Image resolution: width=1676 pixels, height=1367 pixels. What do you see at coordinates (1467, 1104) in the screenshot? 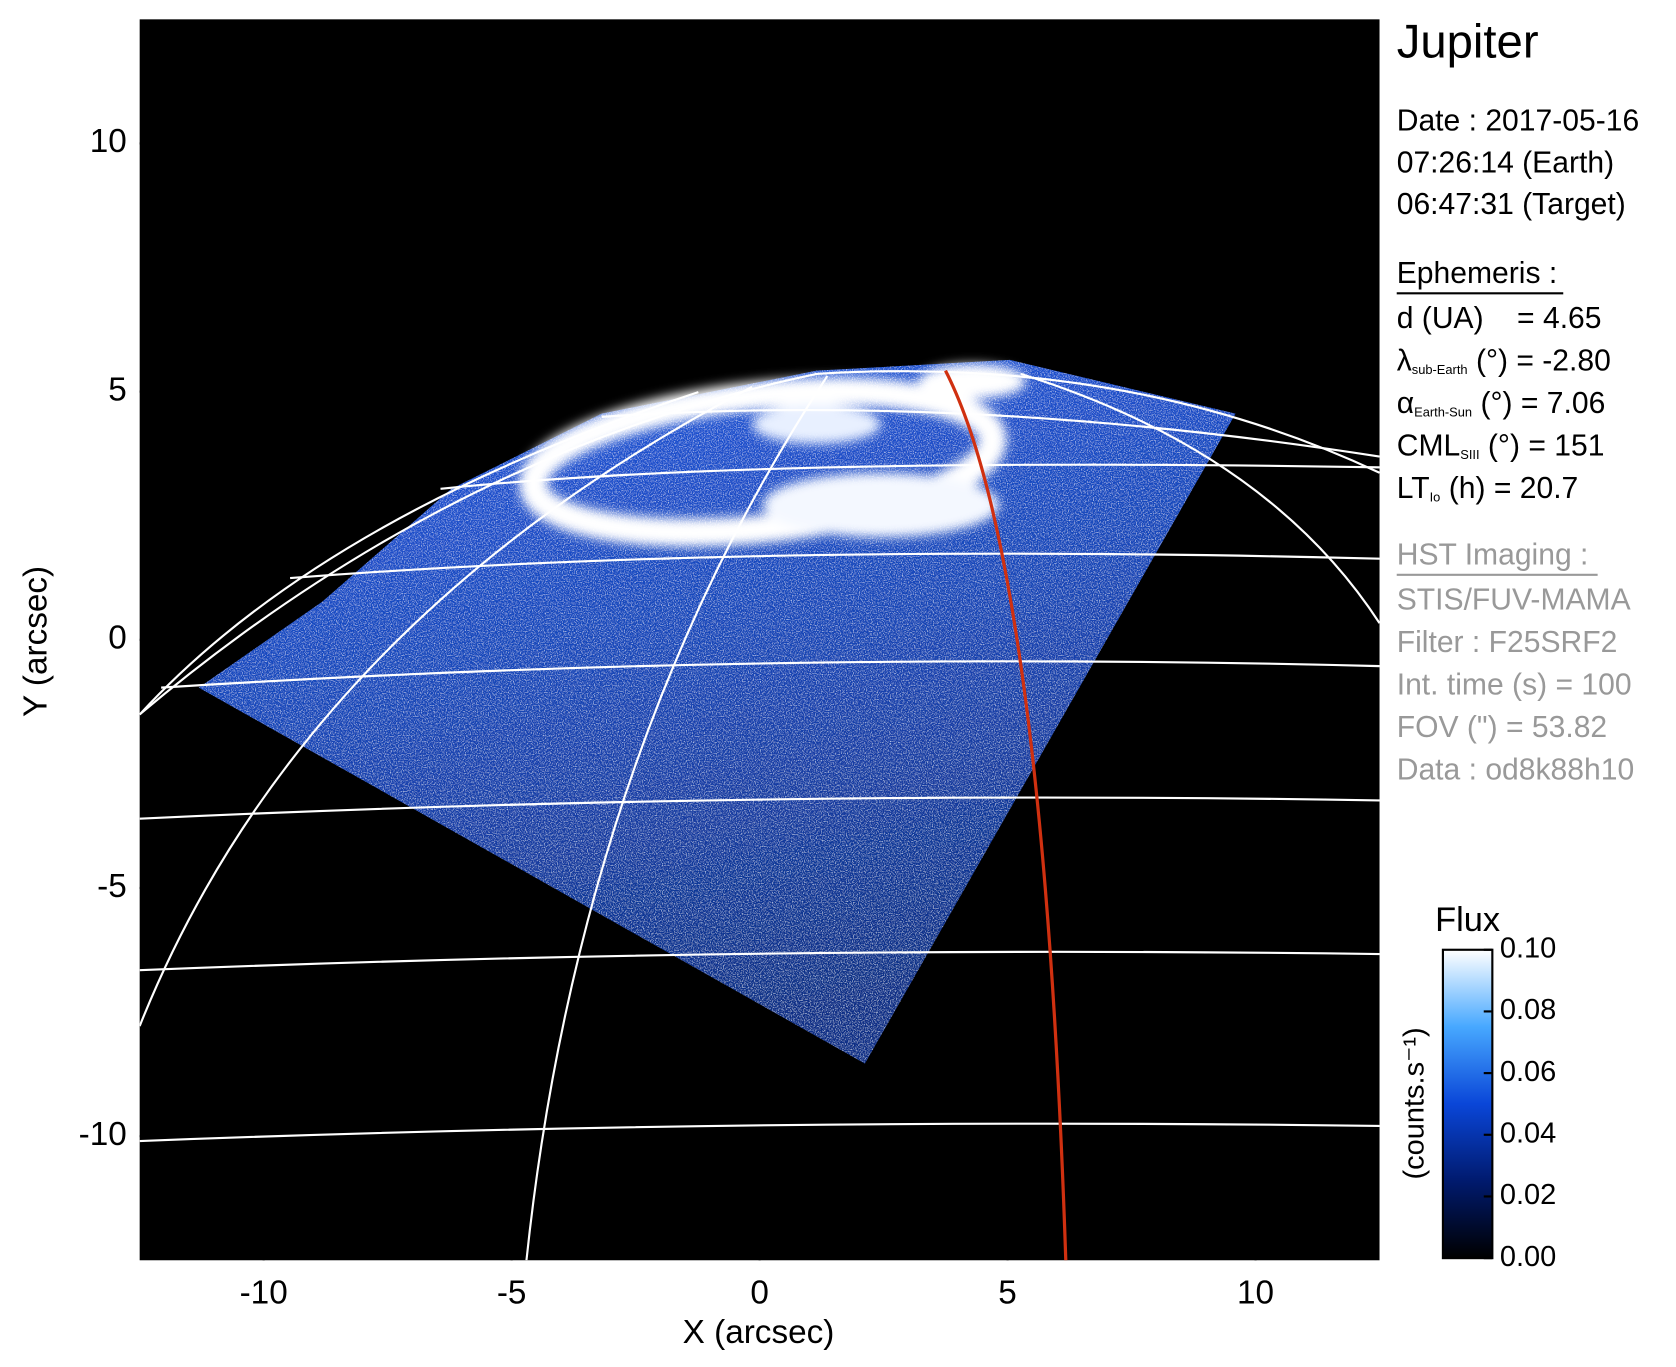
I see `colorbar` at bounding box center [1467, 1104].